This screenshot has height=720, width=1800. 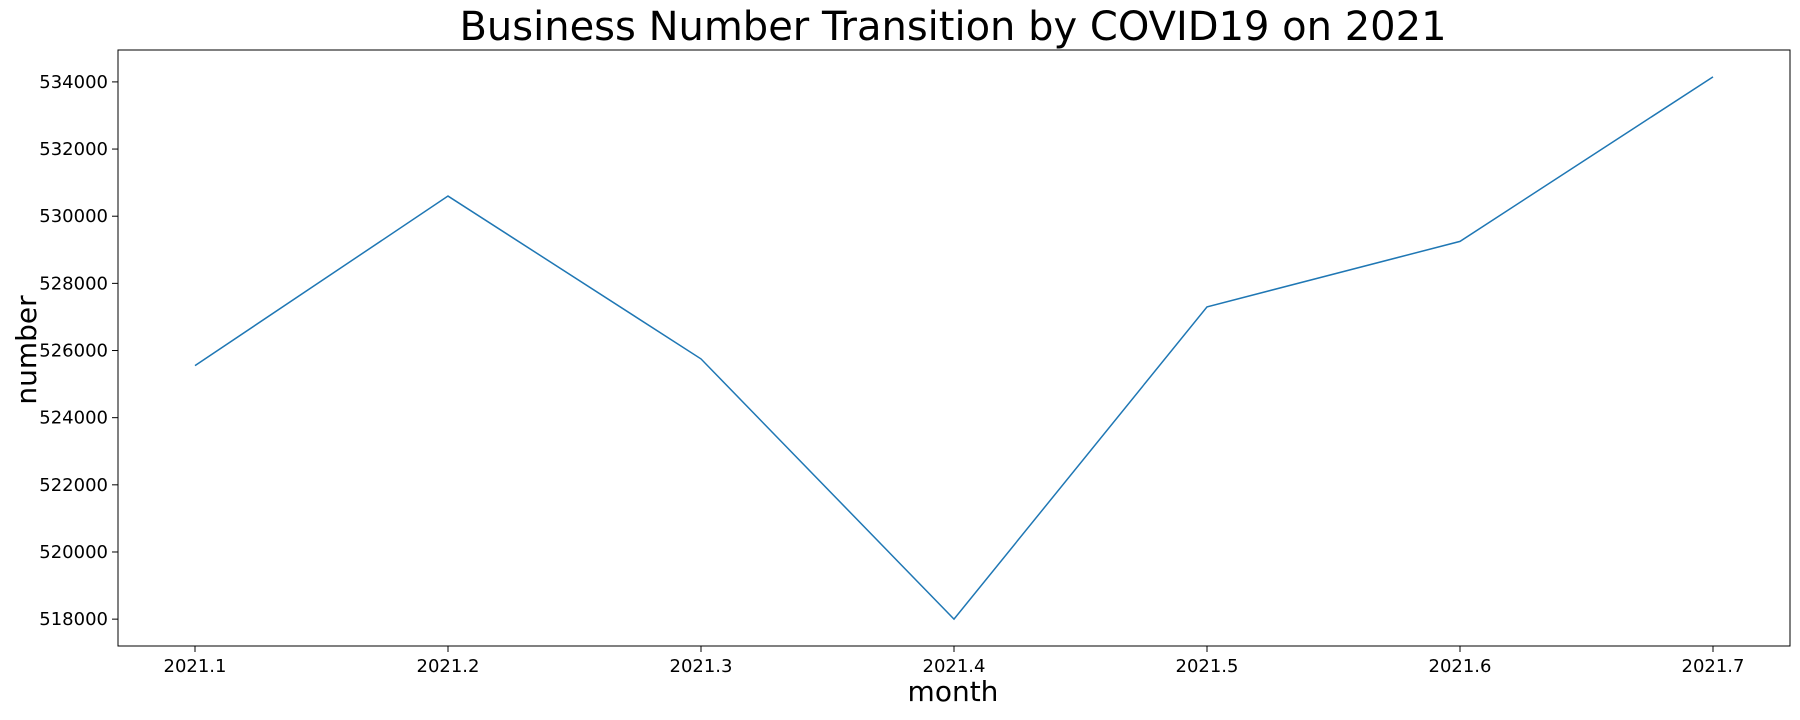 What do you see at coordinates (73, 485) in the screenshot?
I see `y-tick-label: 522000` at bounding box center [73, 485].